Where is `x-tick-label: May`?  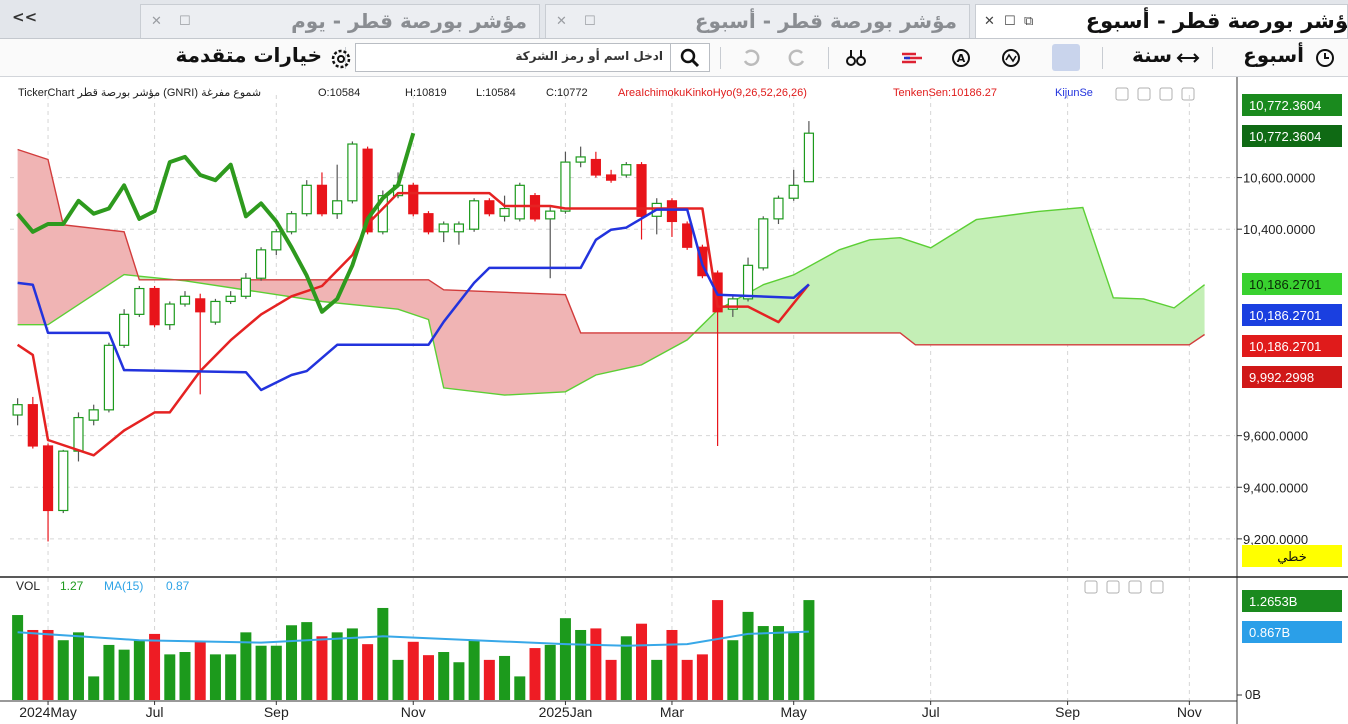
x-tick-label: May is located at coordinates (793, 712).